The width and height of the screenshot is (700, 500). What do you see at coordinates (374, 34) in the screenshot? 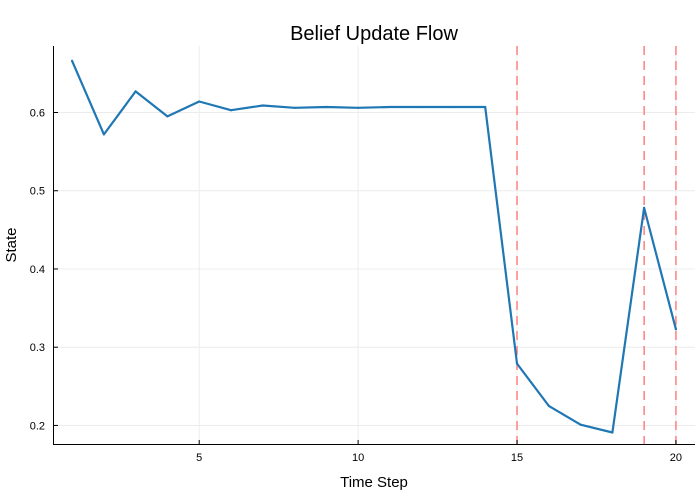
I see `chart-title: Belief Update Flow` at bounding box center [374, 34].